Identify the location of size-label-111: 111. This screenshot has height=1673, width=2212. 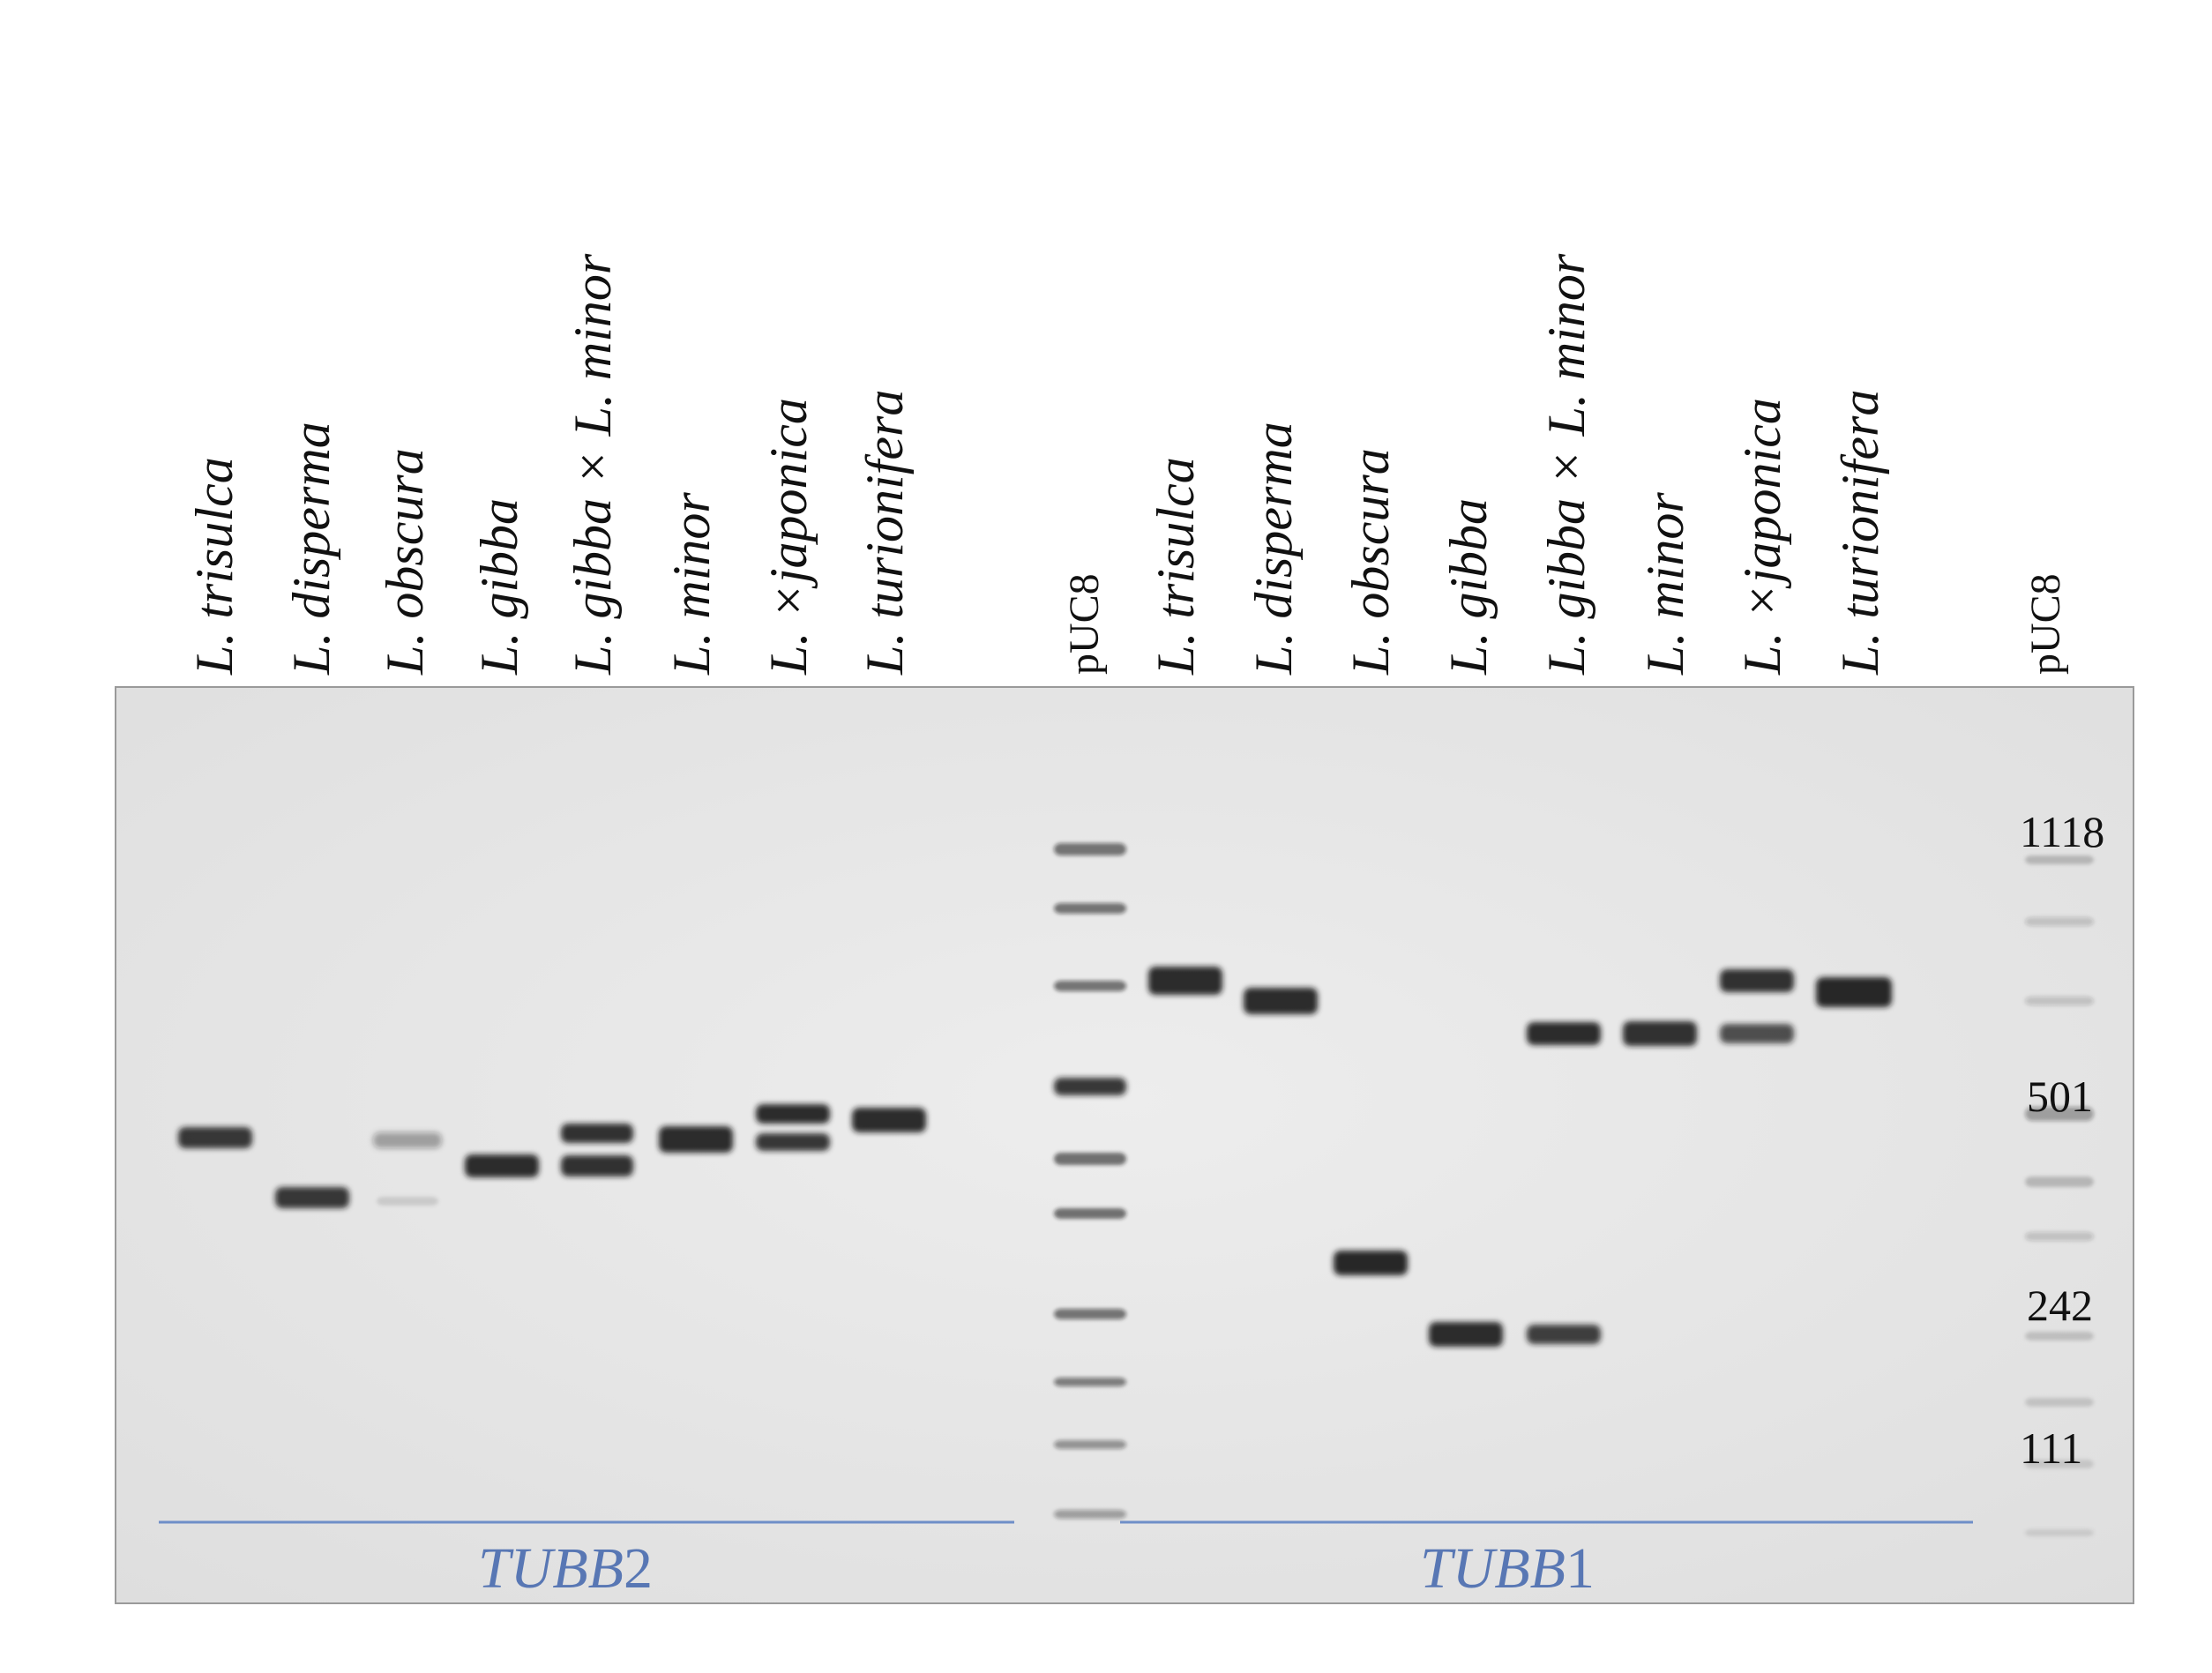
(2051, 1448).